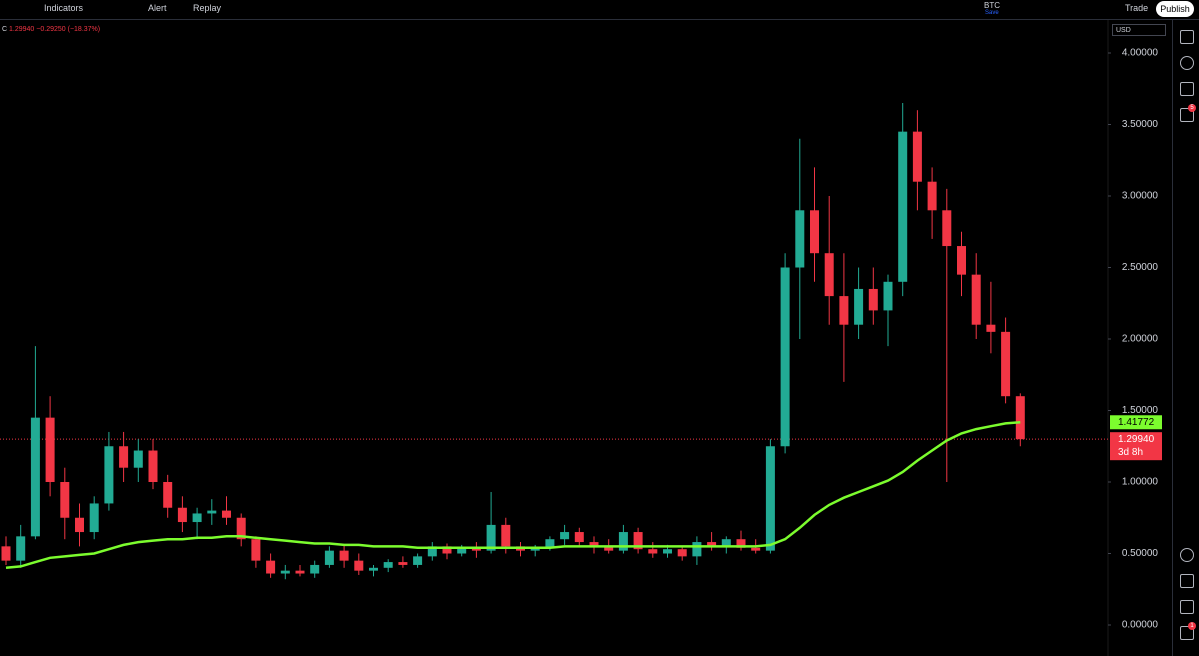 The width and height of the screenshot is (1199, 656). I want to click on alerts-icon, so click(1187, 63).